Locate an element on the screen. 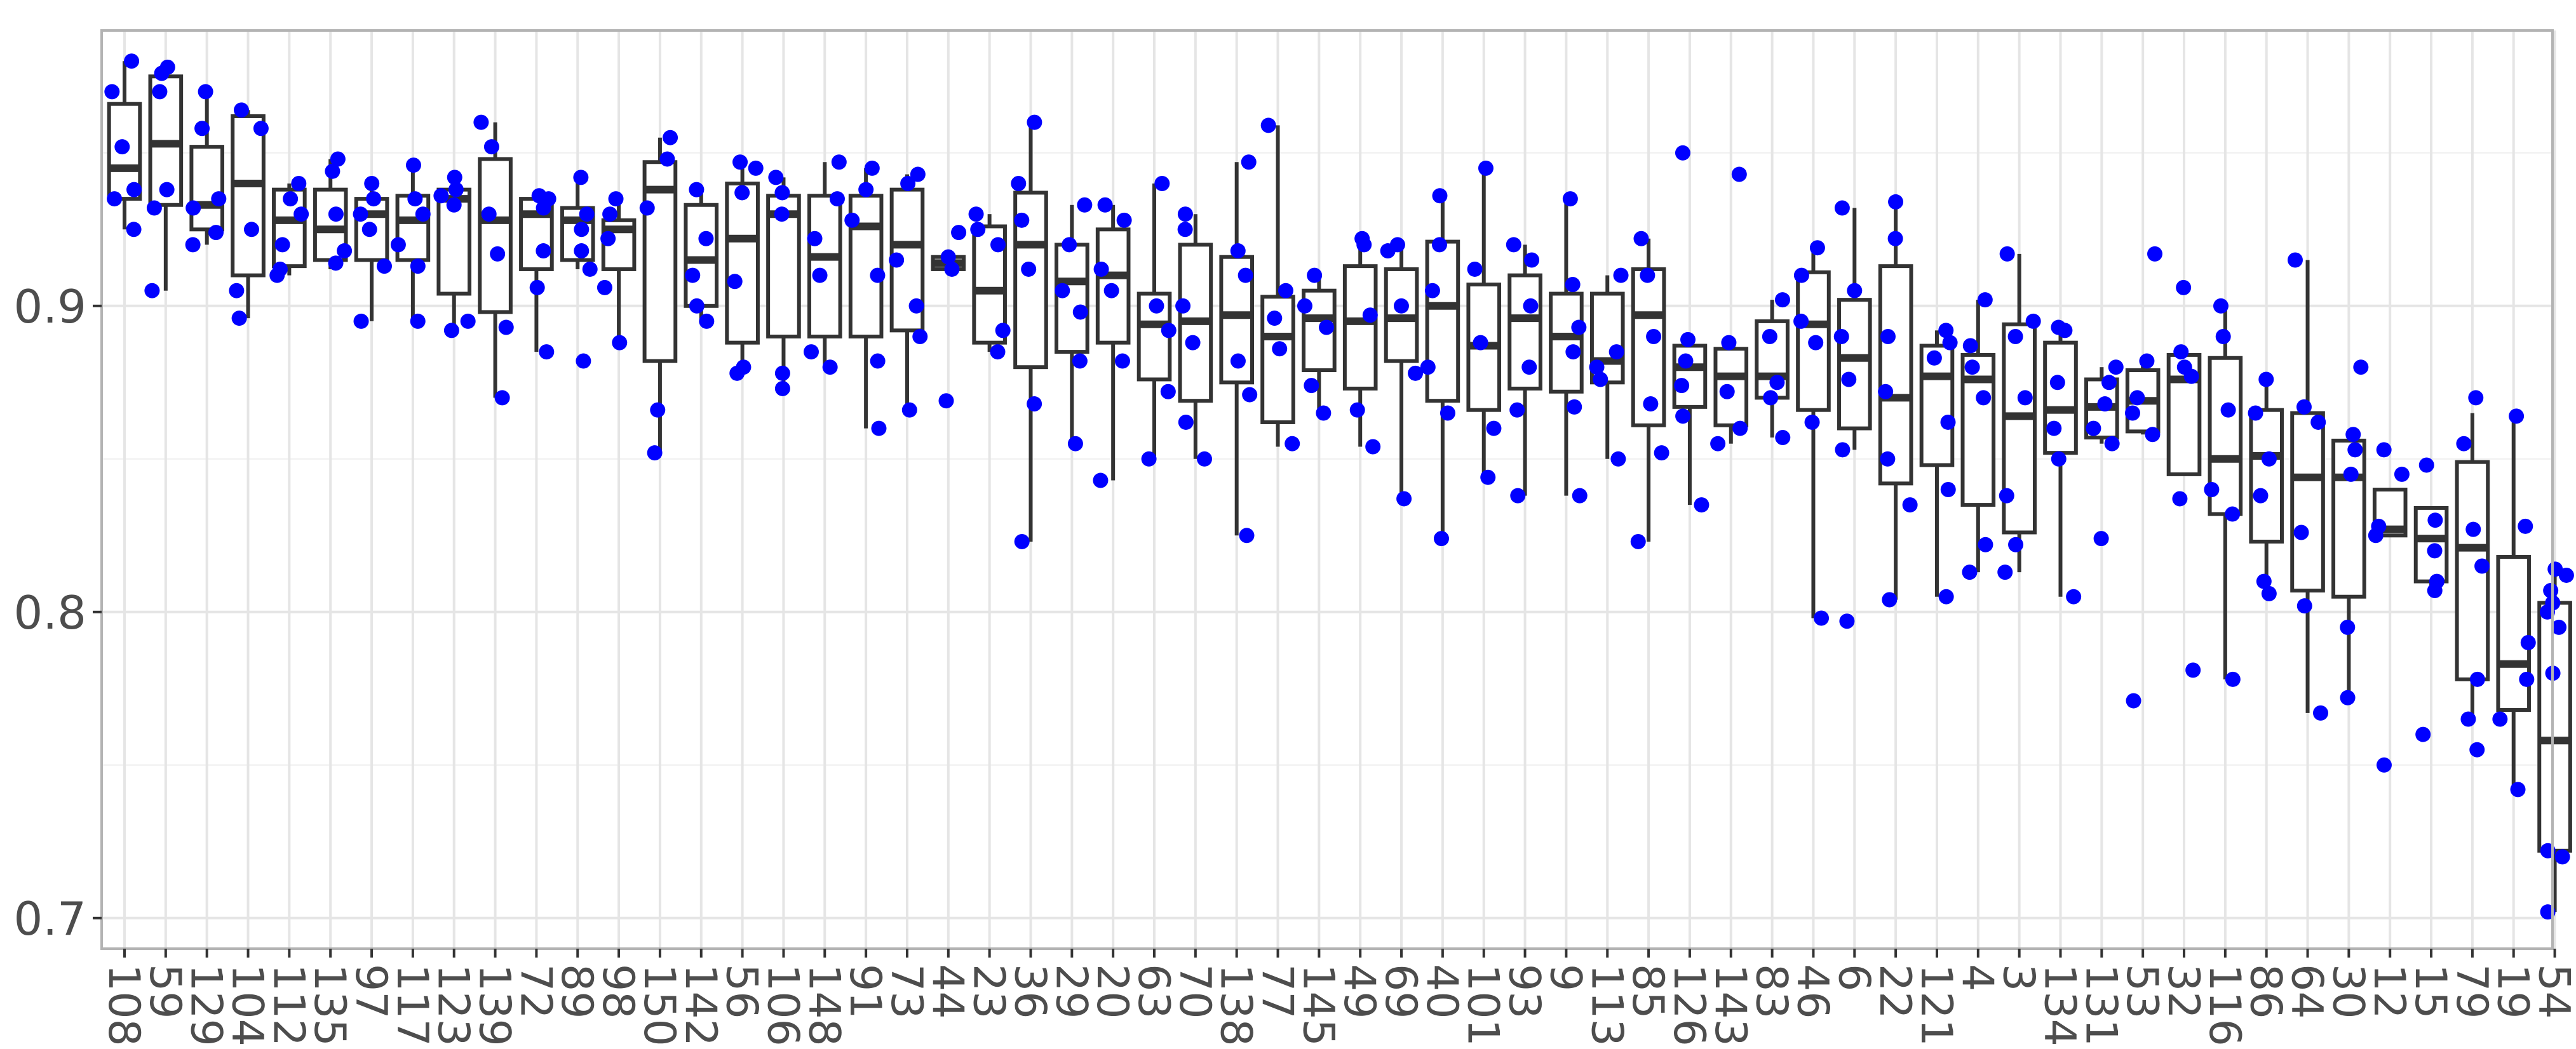  x-tick-label: 142 is located at coordinates (700, 1005).